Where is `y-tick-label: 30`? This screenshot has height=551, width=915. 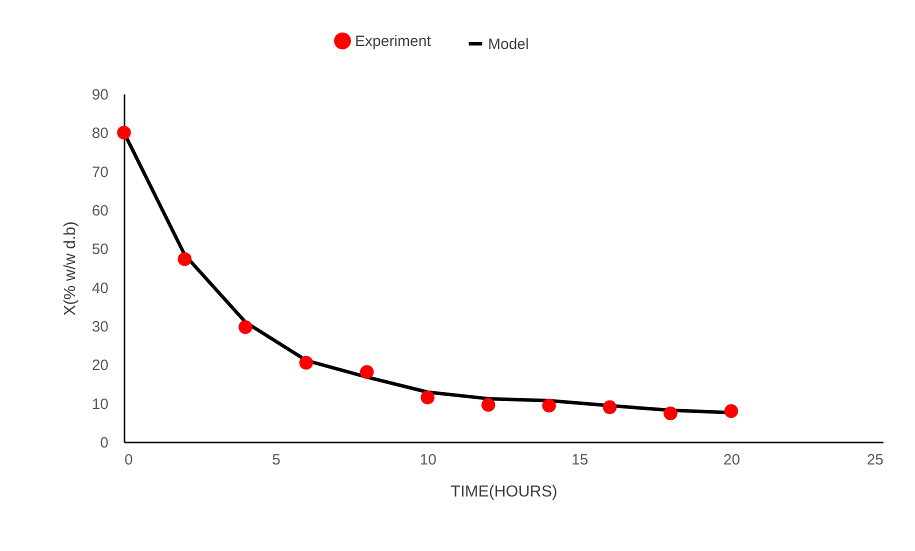 y-tick-label: 30 is located at coordinates (100, 327).